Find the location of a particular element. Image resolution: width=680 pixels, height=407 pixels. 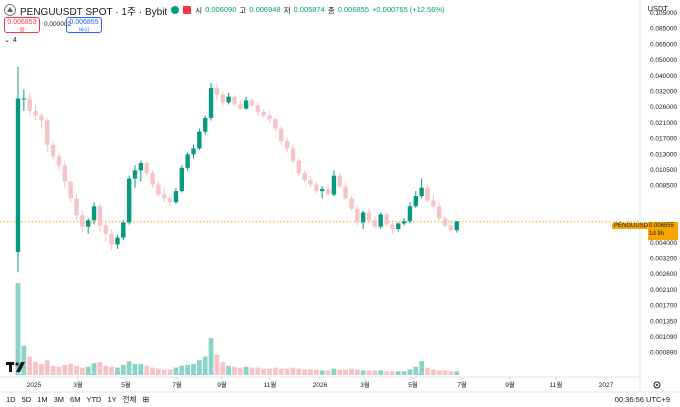

symbol-title: PENGUUSDT SPOT · 1주 · Bybit is located at coordinates (94, 12).